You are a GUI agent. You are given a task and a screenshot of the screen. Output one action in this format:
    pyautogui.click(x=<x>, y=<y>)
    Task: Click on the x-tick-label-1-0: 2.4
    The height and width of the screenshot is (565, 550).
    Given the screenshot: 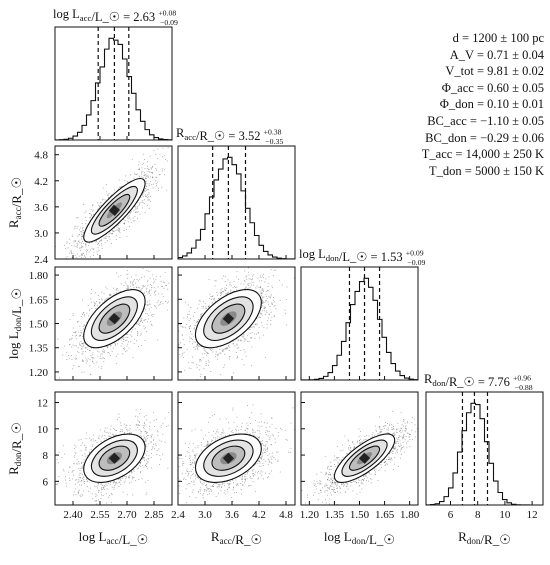 What is the action you would take?
    pyautogui.click(x=178, y=515)
    